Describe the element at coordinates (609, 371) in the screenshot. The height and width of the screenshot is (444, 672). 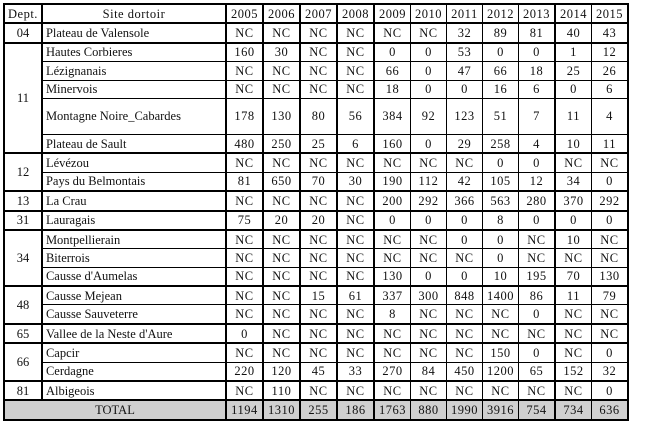
I see `value-cell-2015: 32` at that location.